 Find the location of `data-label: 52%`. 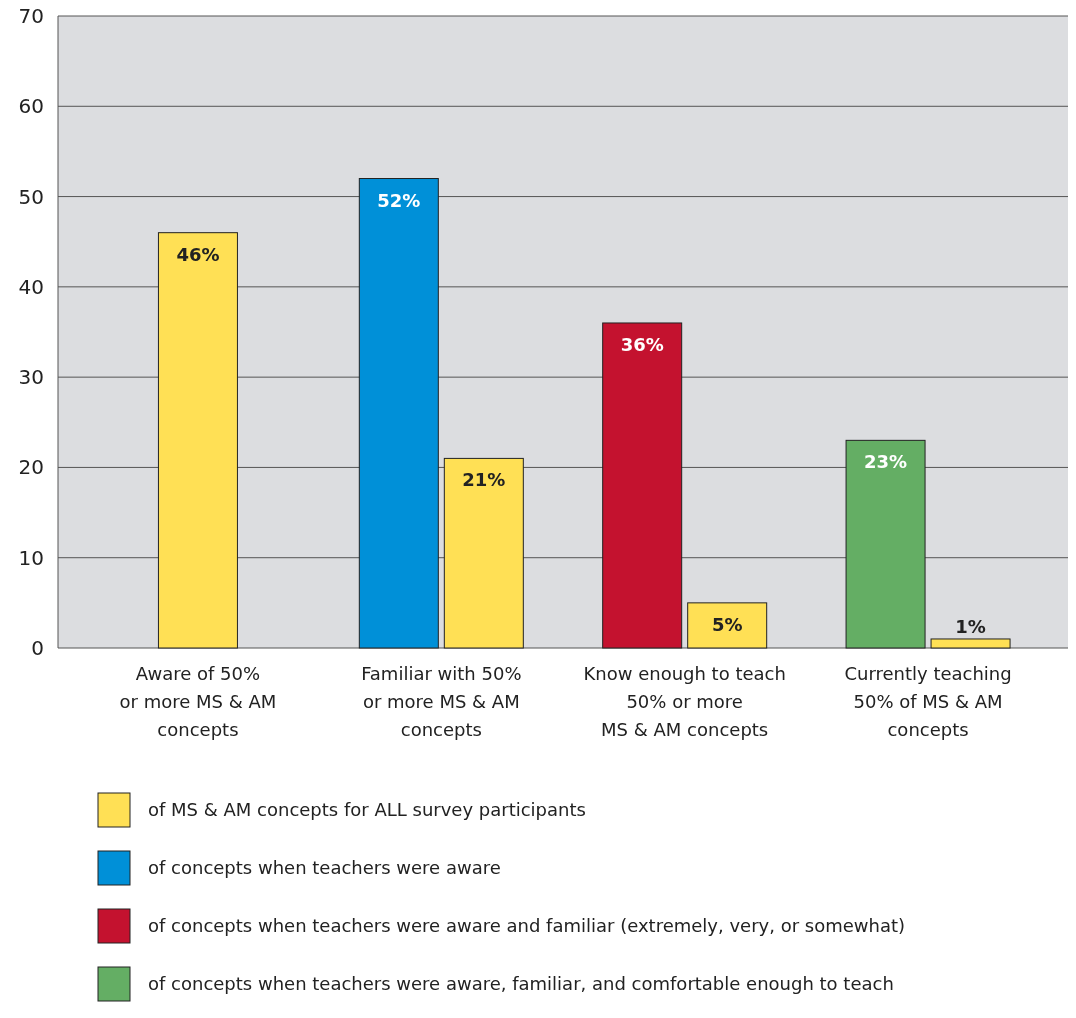

data-label: 52% is located at coordinates (399, 200).